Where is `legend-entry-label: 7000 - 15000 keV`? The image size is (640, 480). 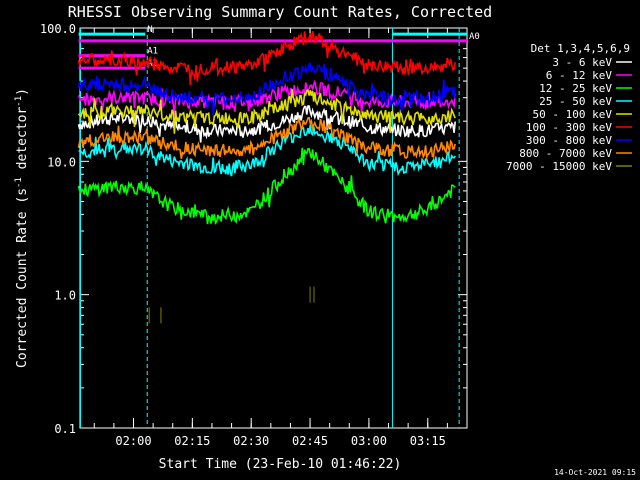
legend-entry-label: 7000 - 15000 keV is located at coordinates (559, 166).